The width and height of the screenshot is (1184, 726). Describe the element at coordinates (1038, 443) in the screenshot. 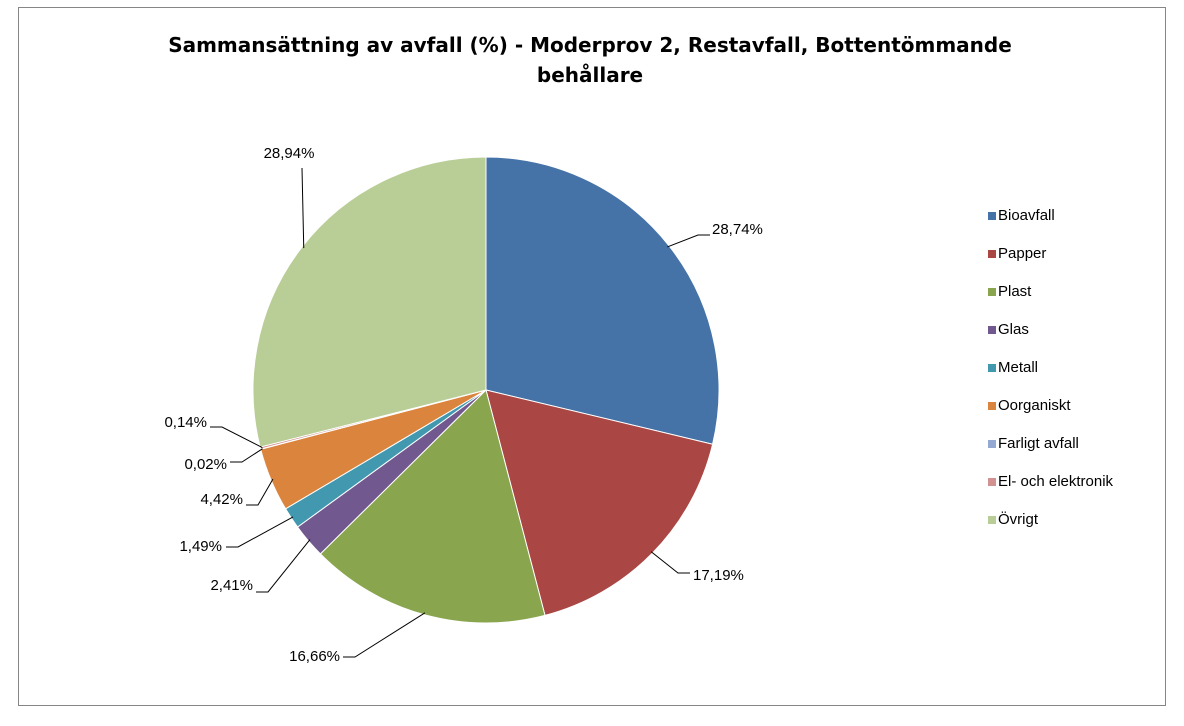

I see `legend-label: Farligt avfall` at that location.